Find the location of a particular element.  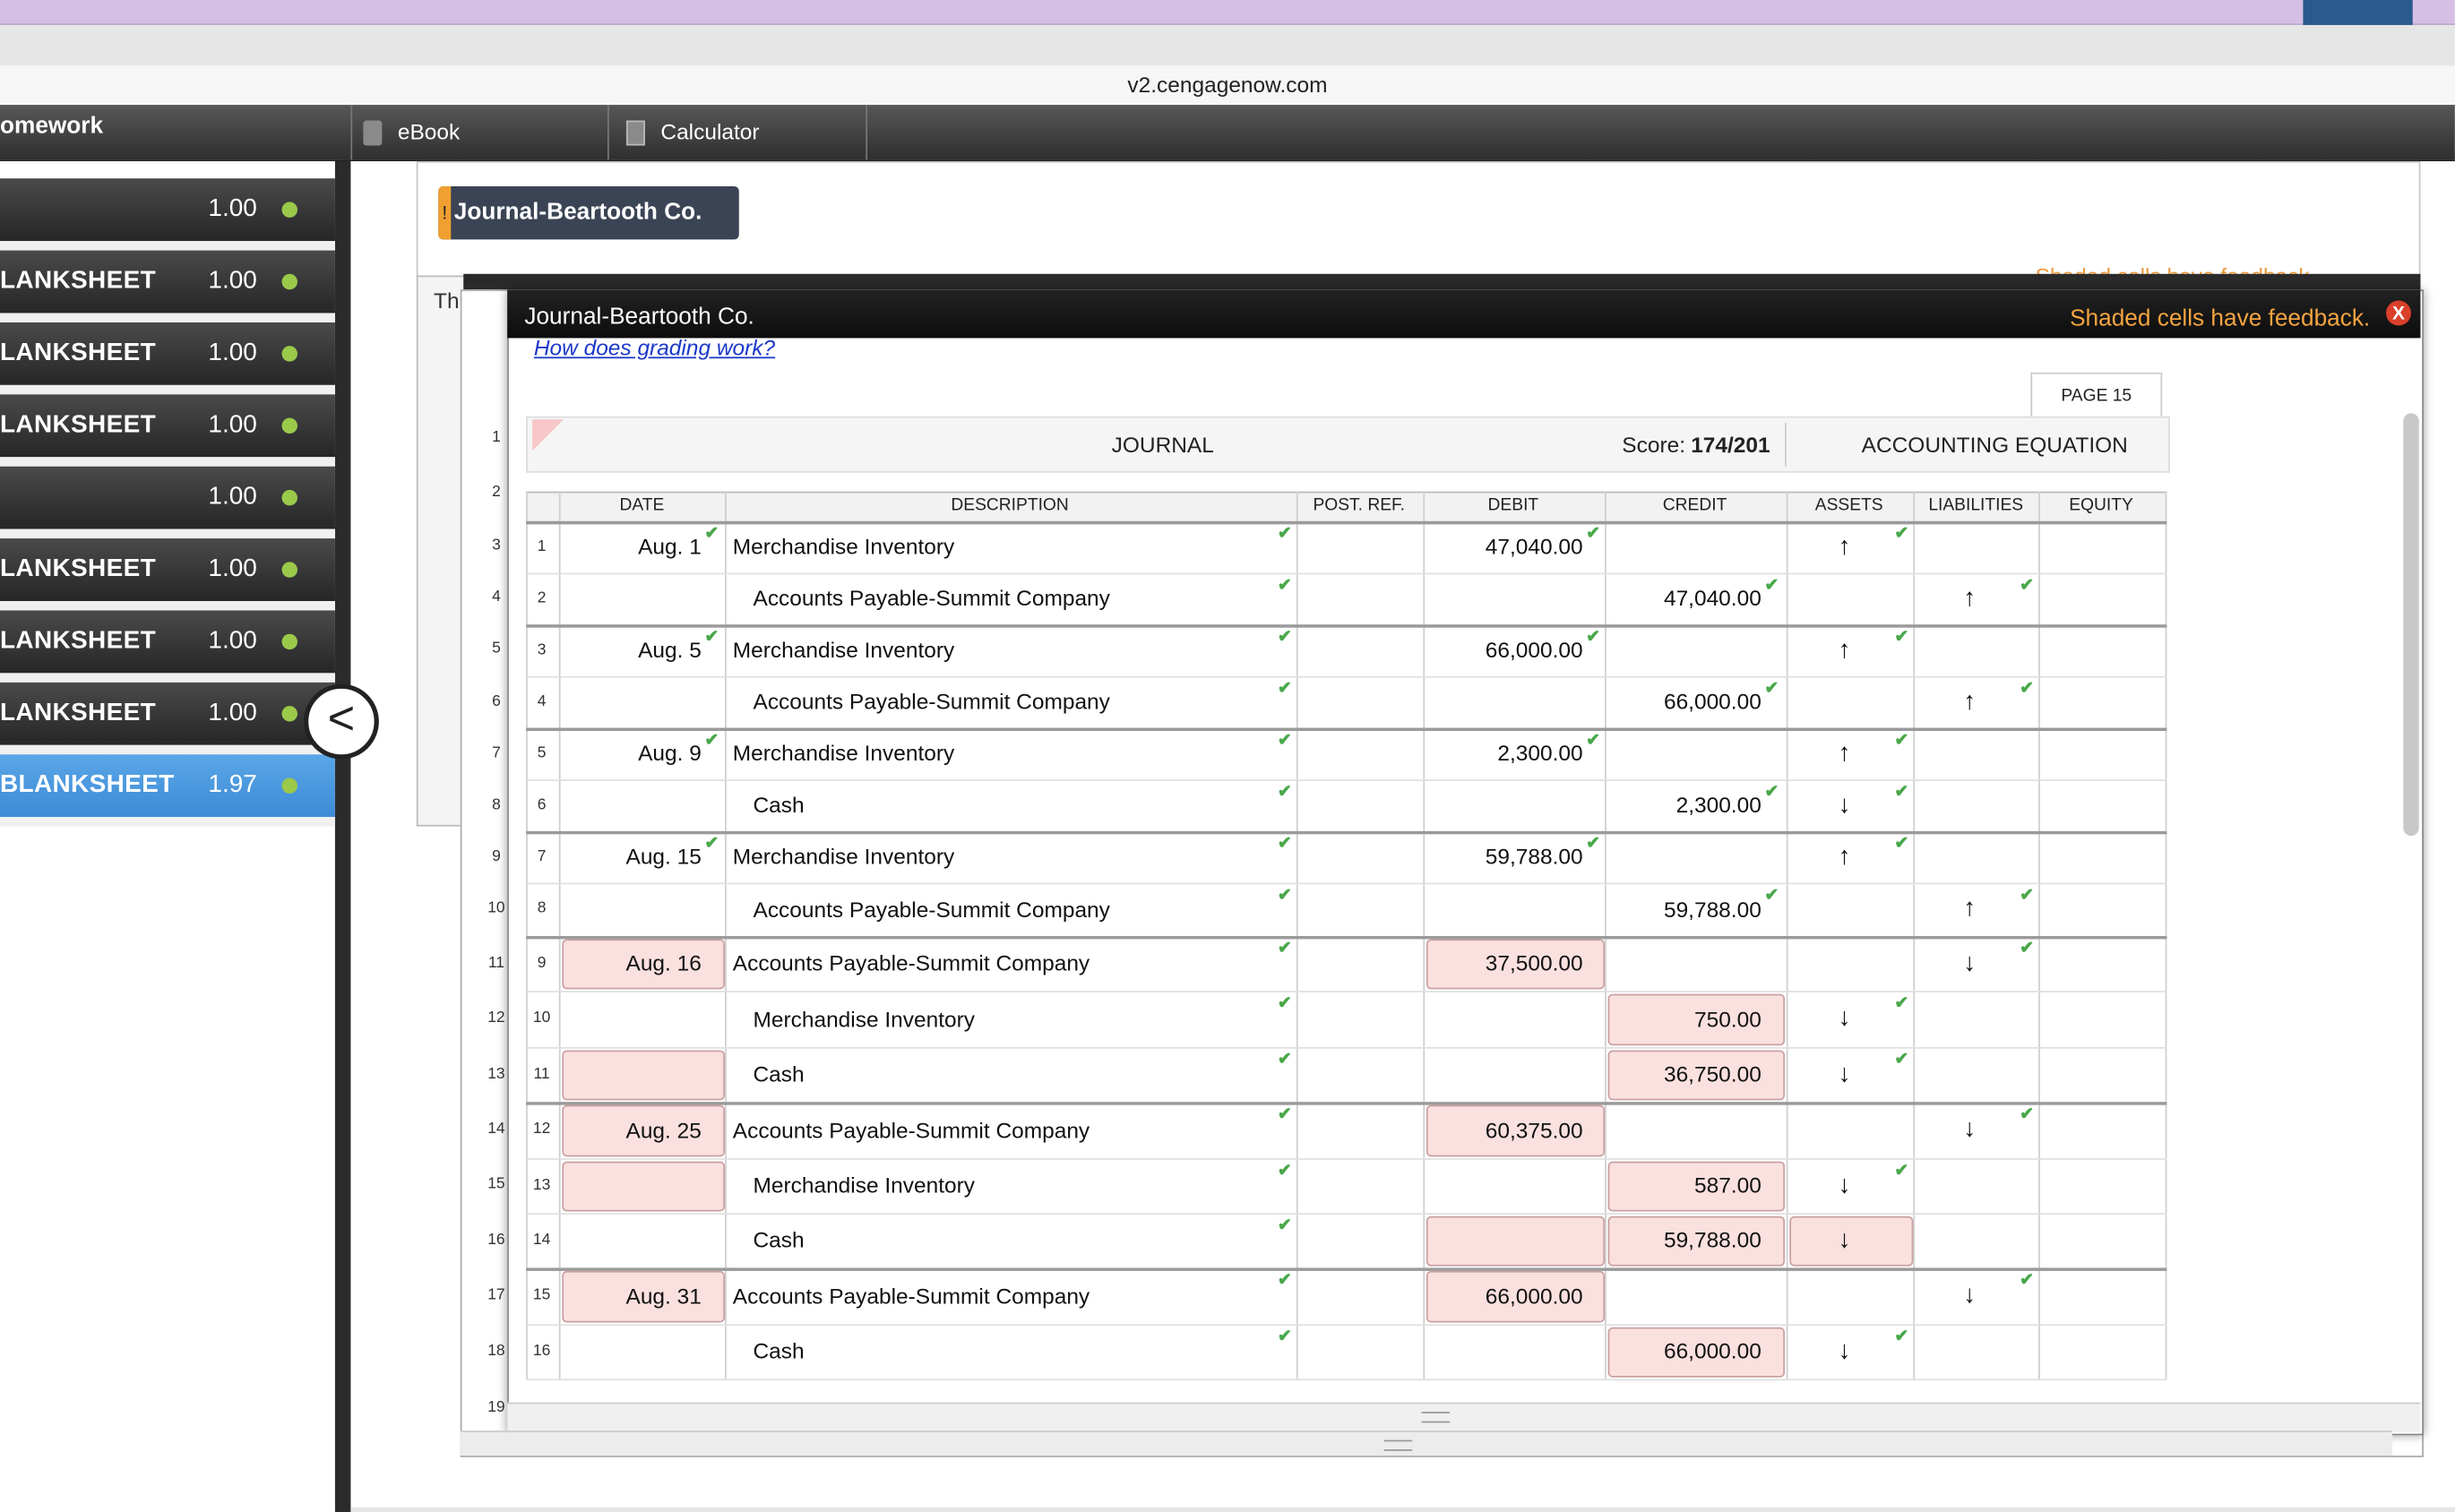

calculator-button: Calculator is located at coordinates (743, 132).